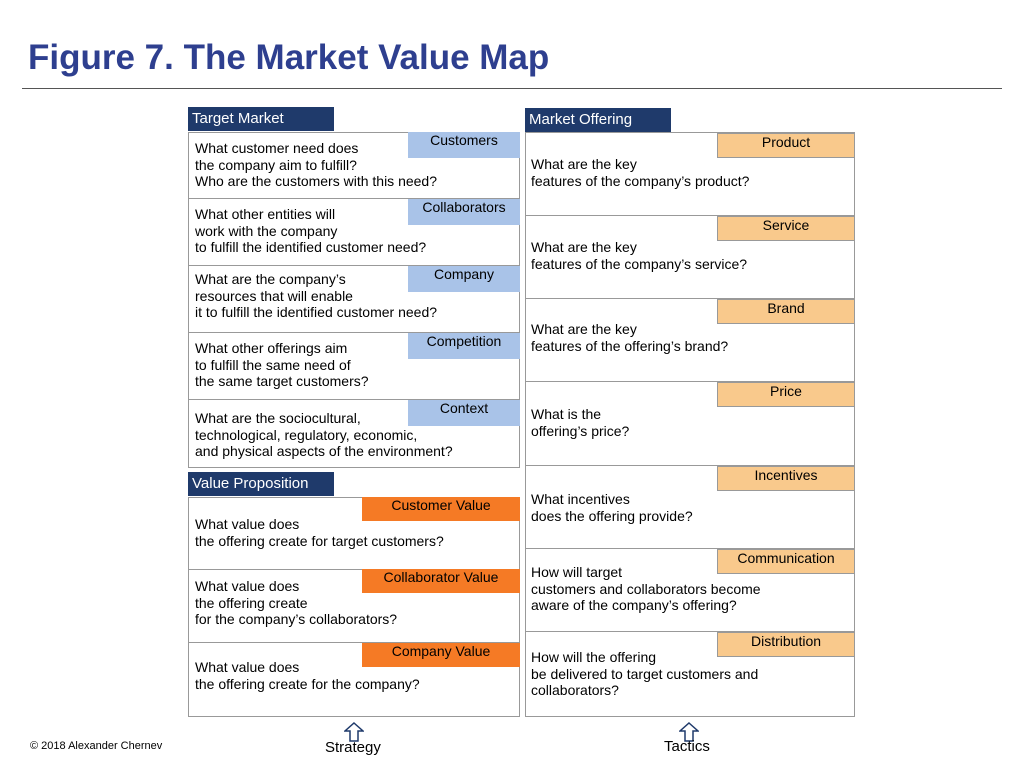 This screenshot has width=1024, height=768. What do you see at coordinates (786, 394) in the screenshot?
I see `price-label: Price` at bounding box center [786, 394].